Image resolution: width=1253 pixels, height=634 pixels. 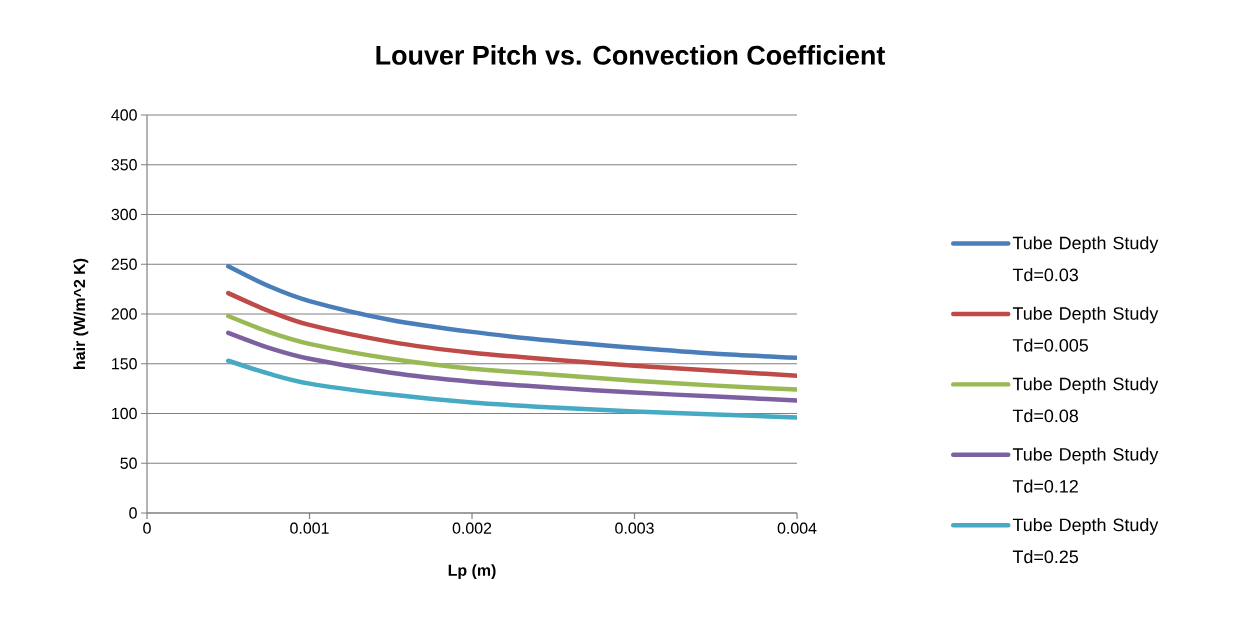 I want to click on x-tick-label: 0.002, so click(x=472, y=528).